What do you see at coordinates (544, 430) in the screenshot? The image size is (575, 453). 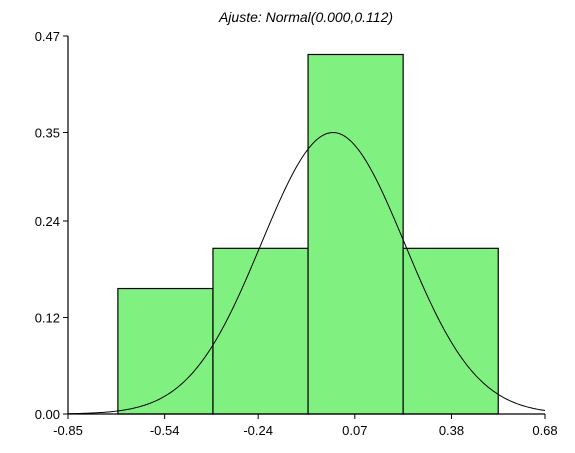 I see `x-tick-label: 0.68` at bounding box center [544, 430].